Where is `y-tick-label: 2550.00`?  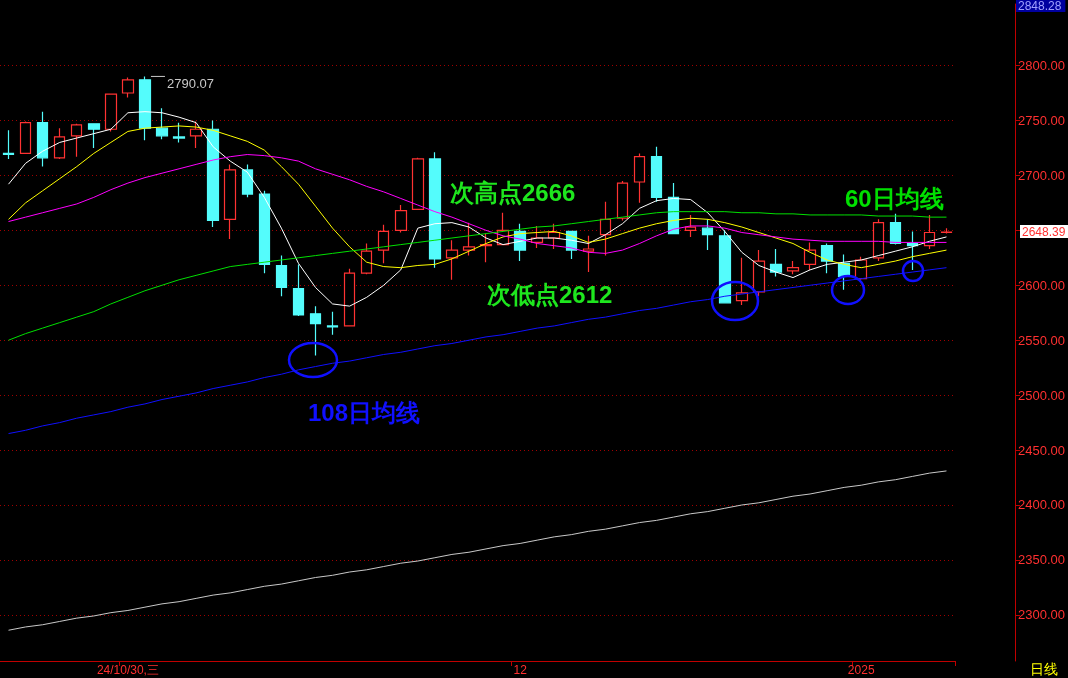 y-tick-label: 2550.00 is located at coordinates (1041, 340).